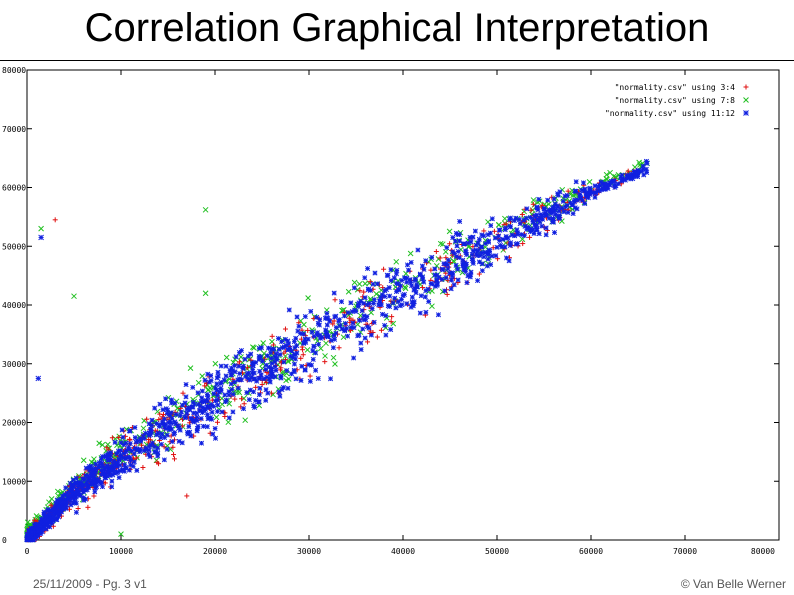 This screenshot has width=794, height=595. What do you see at coordinates (675, 87) in the screenshot?
I see `legend-label: "normality.csv" using 3:4` at bounding box center [675, 87].